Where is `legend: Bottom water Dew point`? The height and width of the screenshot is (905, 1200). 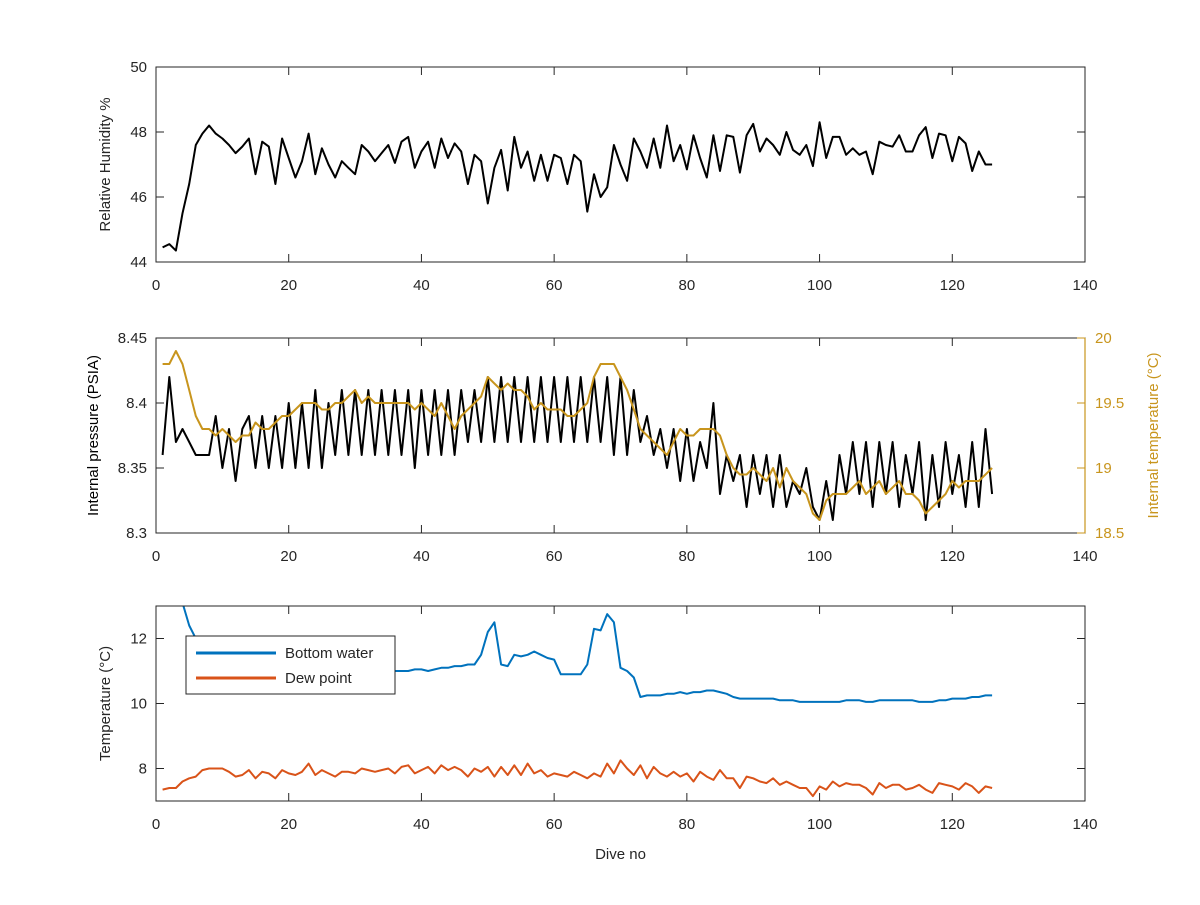
legend: Bottom water Dew point is located at coordinates (290, 665).